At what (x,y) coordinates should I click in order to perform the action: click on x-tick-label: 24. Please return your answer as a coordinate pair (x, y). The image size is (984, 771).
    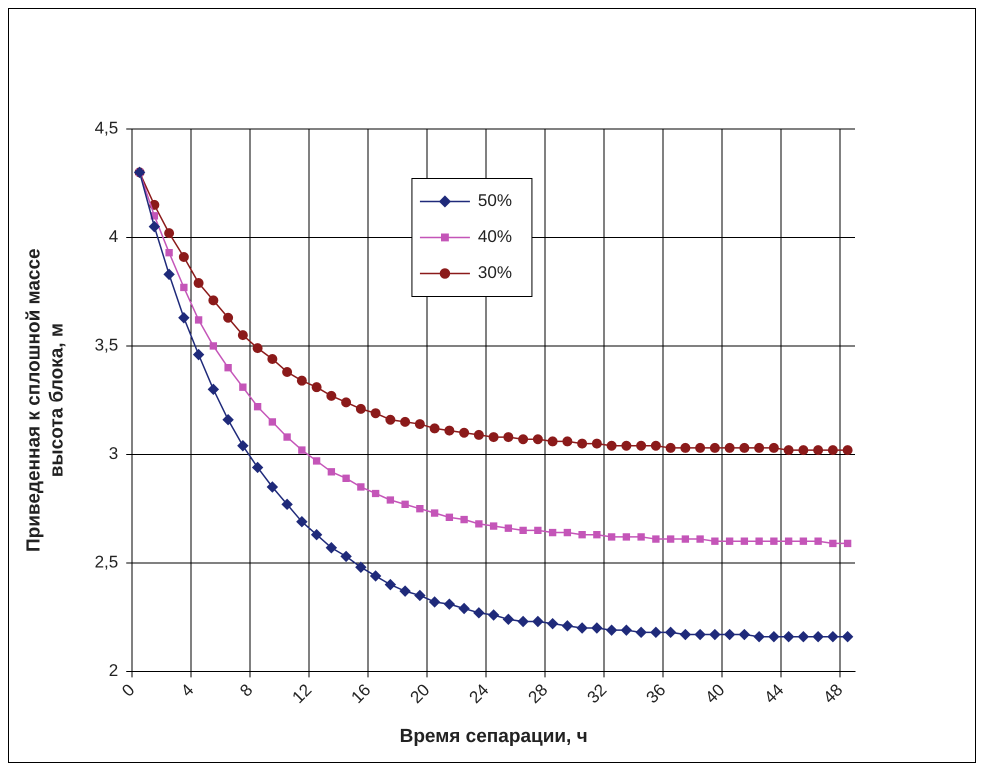
    Looking at the image, I should click on (479, 694).